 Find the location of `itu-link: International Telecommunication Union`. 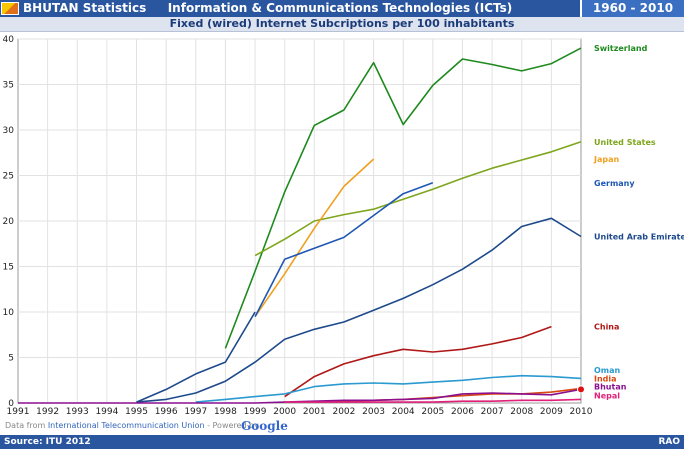

itu-link: International Telecommunication Union is located at coordinates (126, 425).